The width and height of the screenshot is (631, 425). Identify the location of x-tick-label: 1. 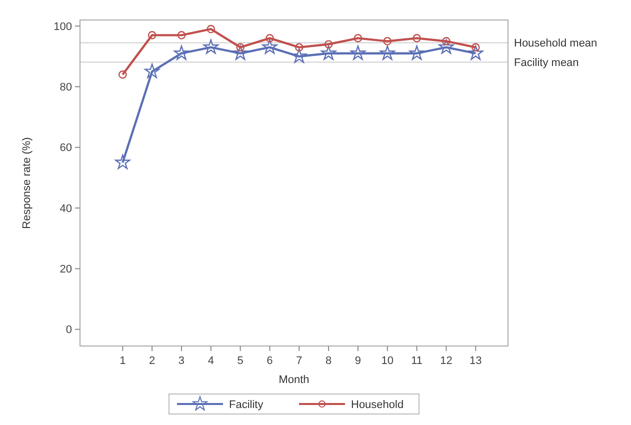
(123, 361).